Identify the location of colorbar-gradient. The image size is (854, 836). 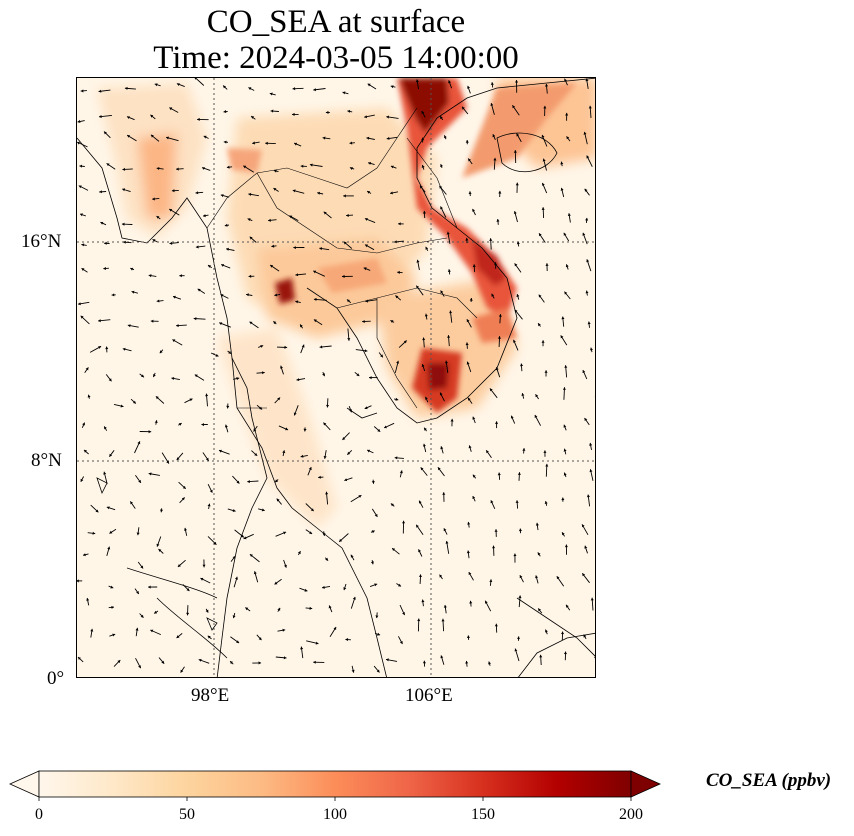
(335, 784).